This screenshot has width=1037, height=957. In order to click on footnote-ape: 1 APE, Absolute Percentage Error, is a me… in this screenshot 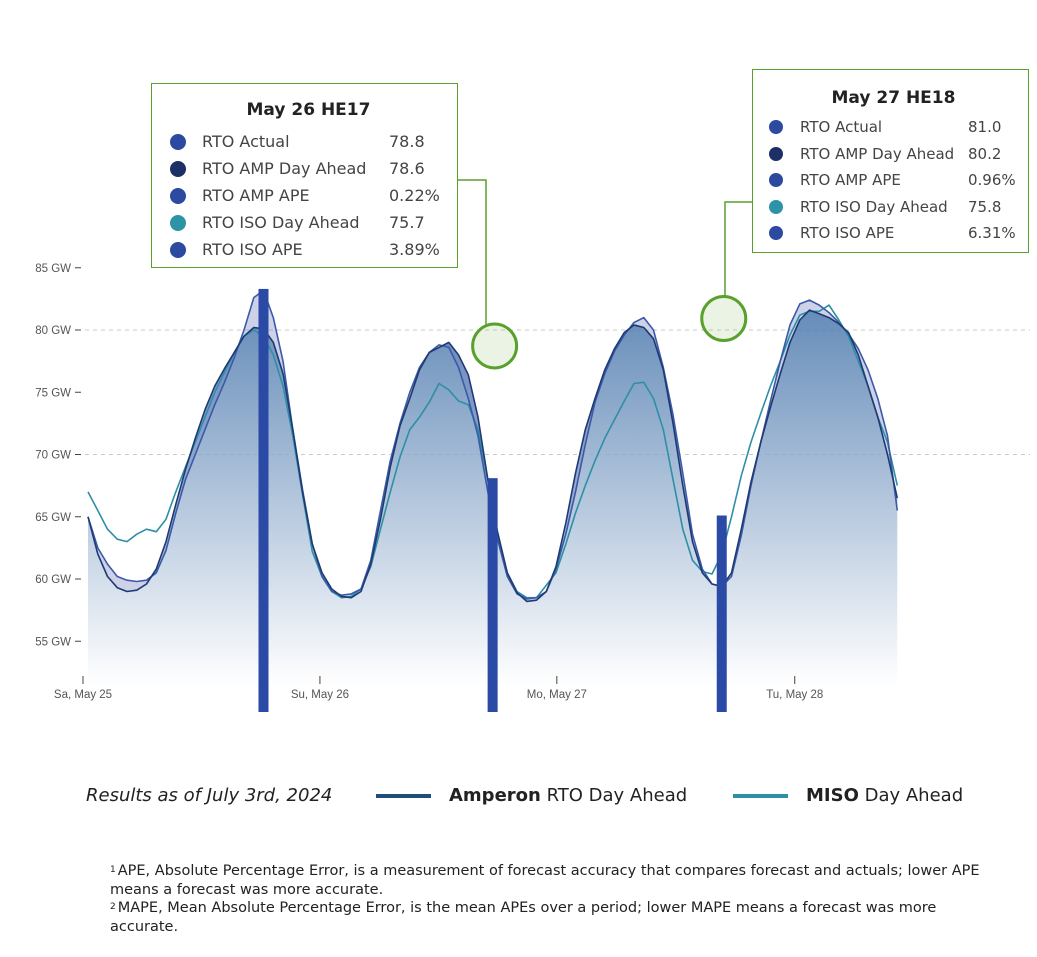, I will do `click(550, 880)`.